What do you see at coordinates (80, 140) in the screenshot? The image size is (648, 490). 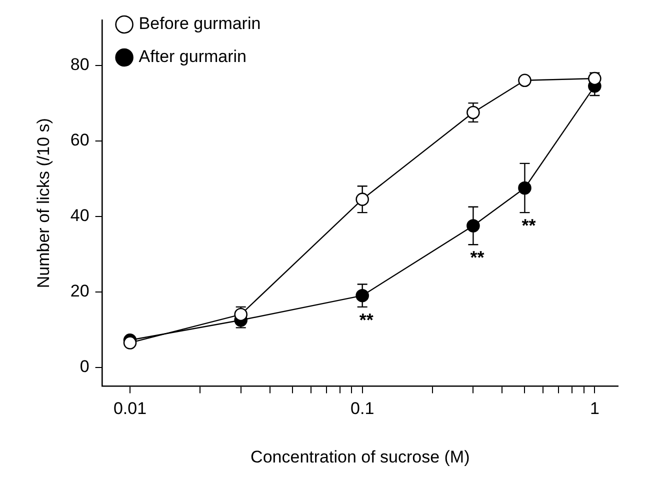 I see `y-tick-label: 60` at bounding box center [80, 140].